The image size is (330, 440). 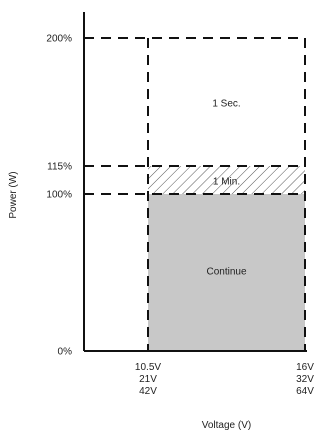 What do you see at coordinates (59, 39) in the screenshot?
I see `y-tick-label: 200%` at bounding box center [59, 39].